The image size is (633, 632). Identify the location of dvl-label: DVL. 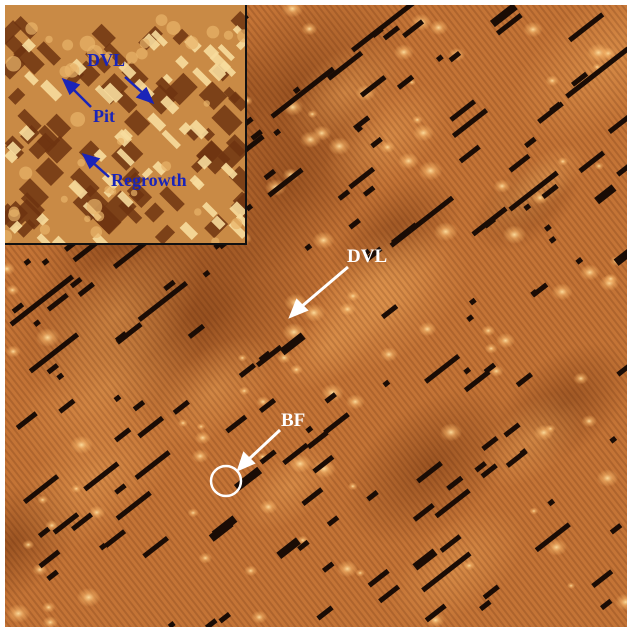
(367, 256).